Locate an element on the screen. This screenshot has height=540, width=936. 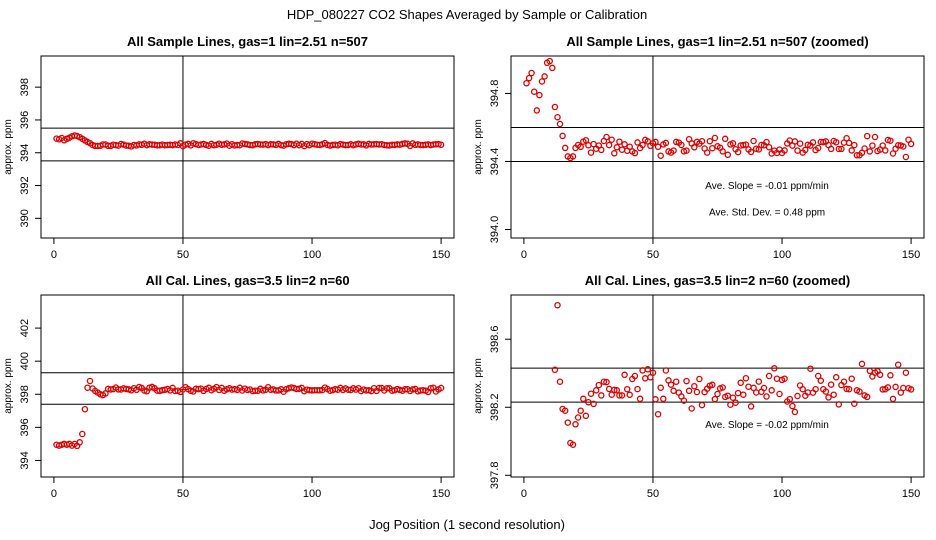
y-tick-label: 394.0 is located at coordinates (495, 230).